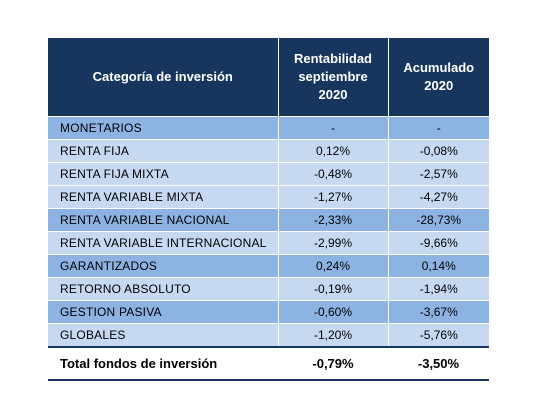  I want to click on row-acumulado: -28,73%, so click(438, 220).